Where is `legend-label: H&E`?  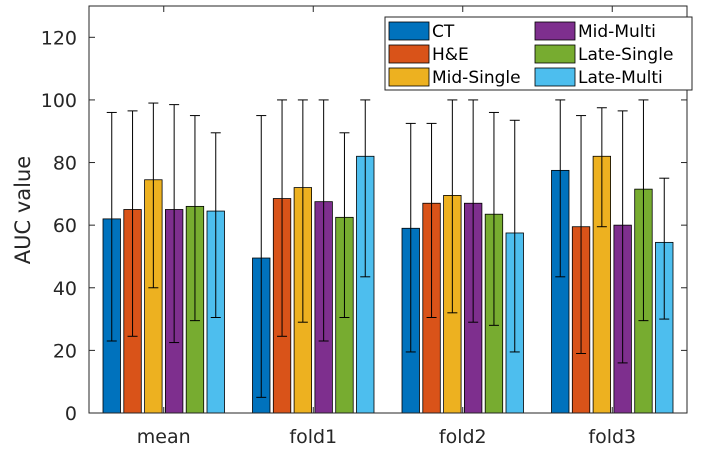
legend-label: H&E is located at coordinates (450, 55).